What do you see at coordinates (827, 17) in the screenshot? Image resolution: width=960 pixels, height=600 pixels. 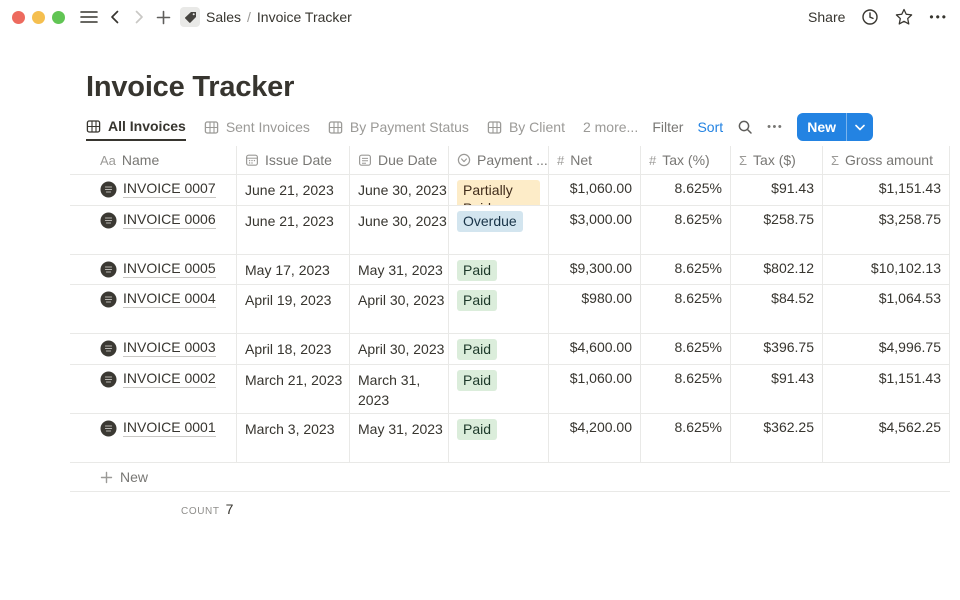 I see `share-button: Share` at bounding box center [827, 17].